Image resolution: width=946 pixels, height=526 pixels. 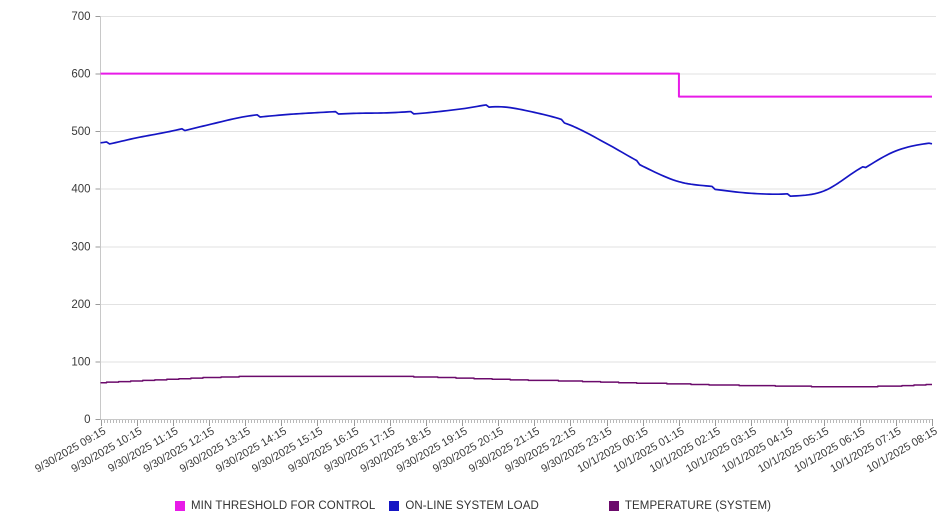 I want to click on x-axis-tick-marks, so click(x=517, y=422).